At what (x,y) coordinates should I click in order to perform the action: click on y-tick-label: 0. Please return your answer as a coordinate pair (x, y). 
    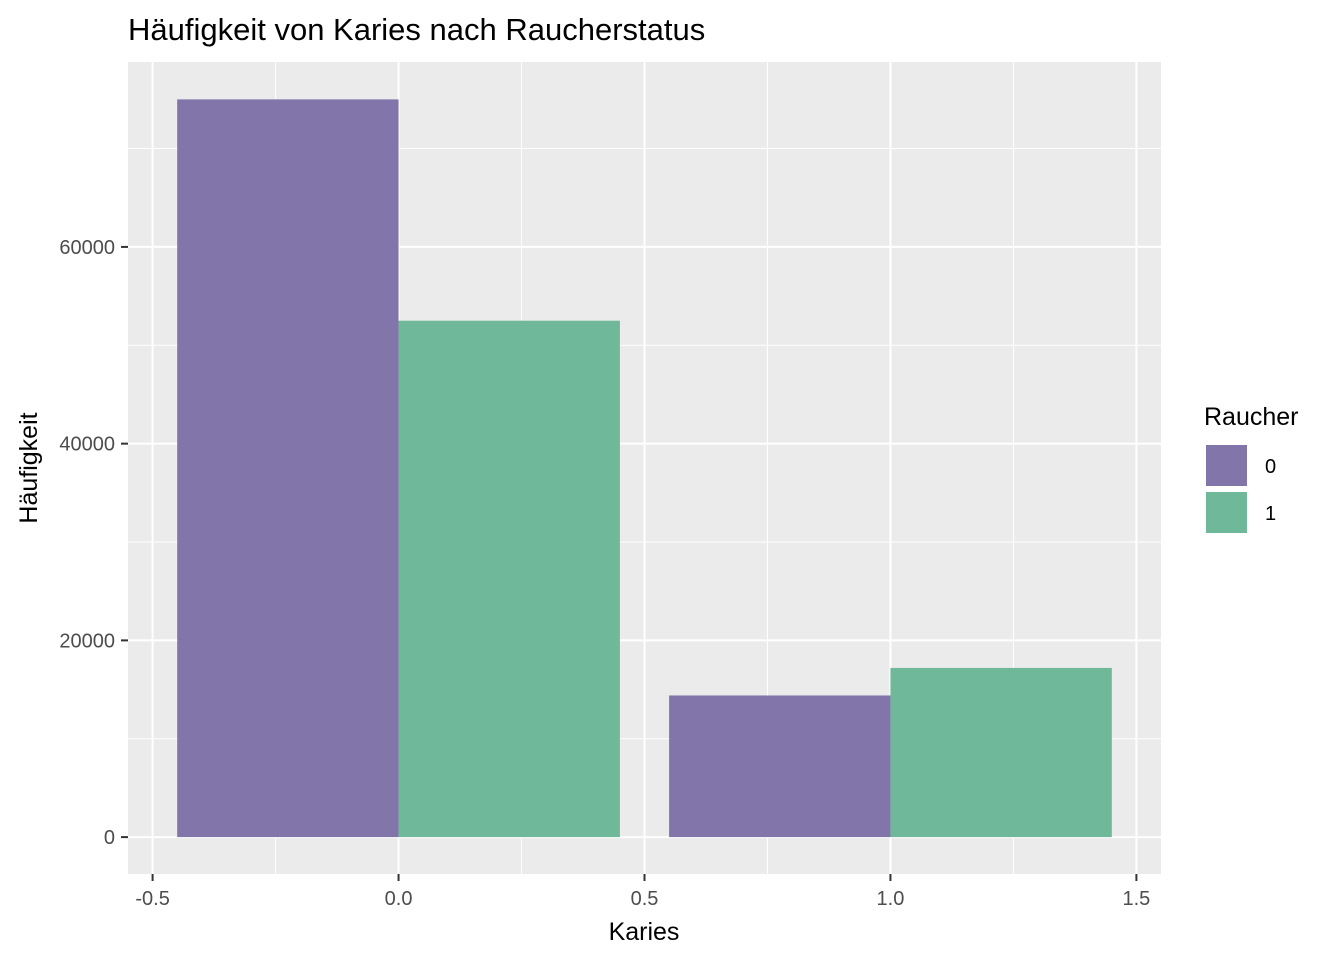
    Looking at the image, I should click on (109, 838).